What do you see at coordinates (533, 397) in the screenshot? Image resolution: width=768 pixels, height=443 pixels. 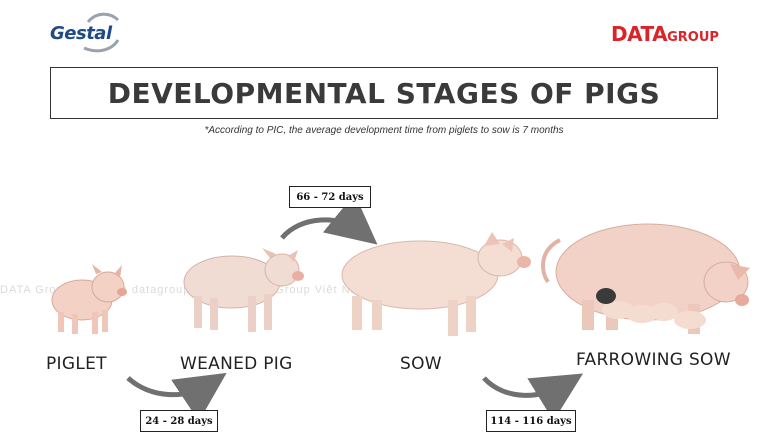 I see `arrow-sow-to-farrowing` at bounding box center [533, 397].